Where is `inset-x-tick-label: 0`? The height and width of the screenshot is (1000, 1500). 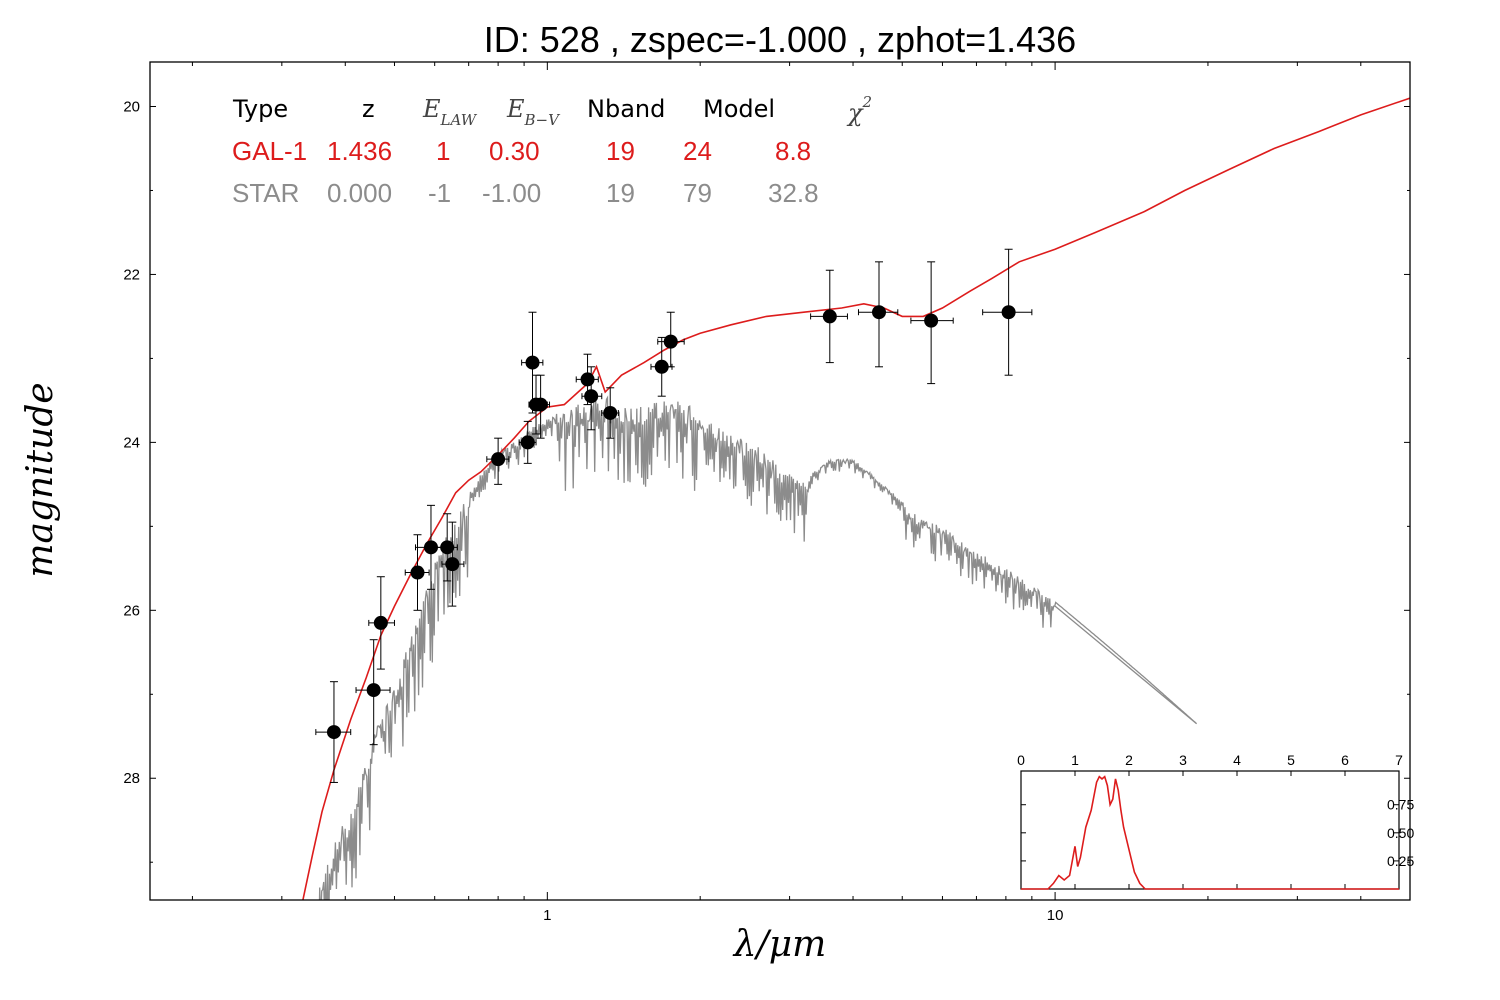
inset-x-tick-label: 0 is located at coordinates (1021, 760).